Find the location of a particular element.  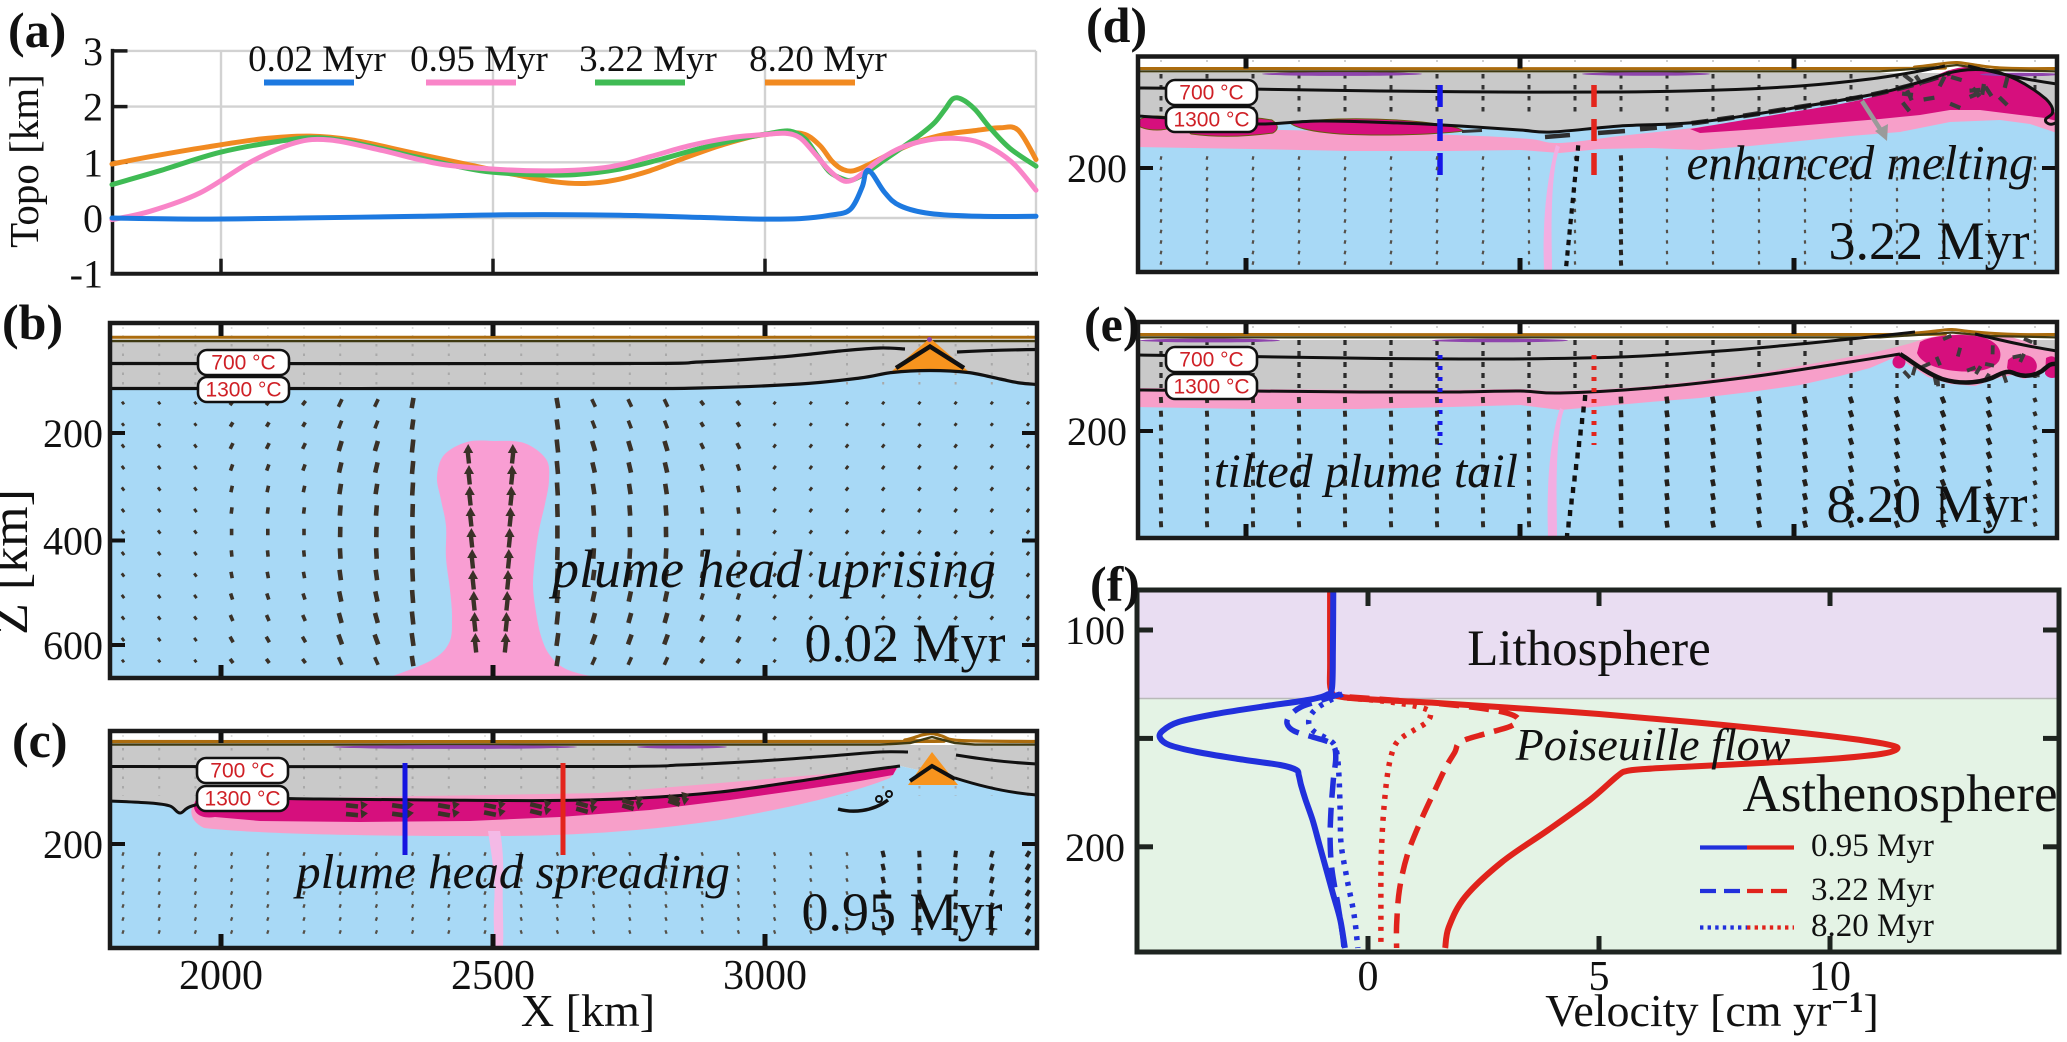

svg-text: 600 is located at coordinates (73, 645).